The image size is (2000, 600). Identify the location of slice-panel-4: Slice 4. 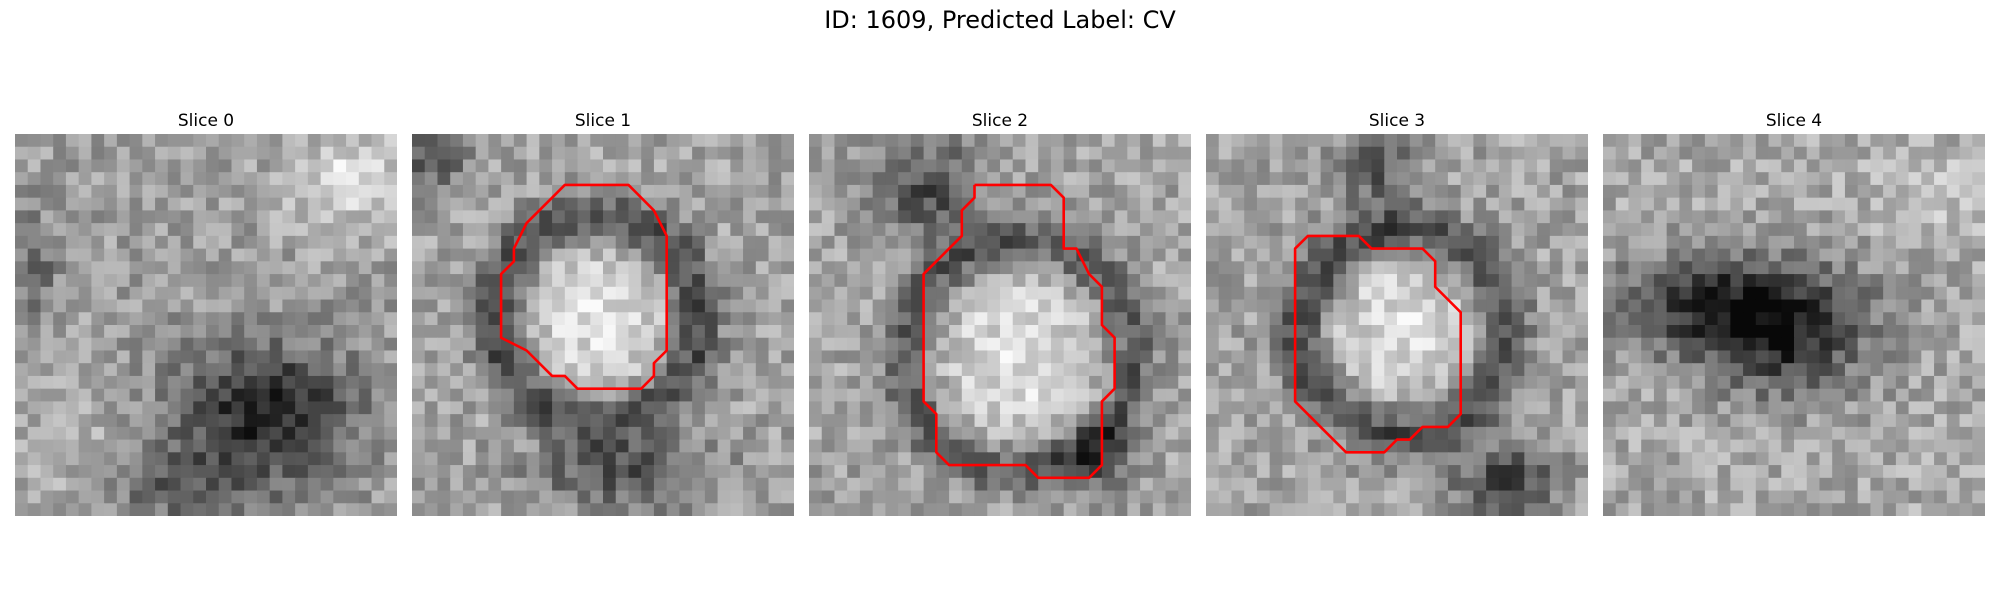
(1794, 312).